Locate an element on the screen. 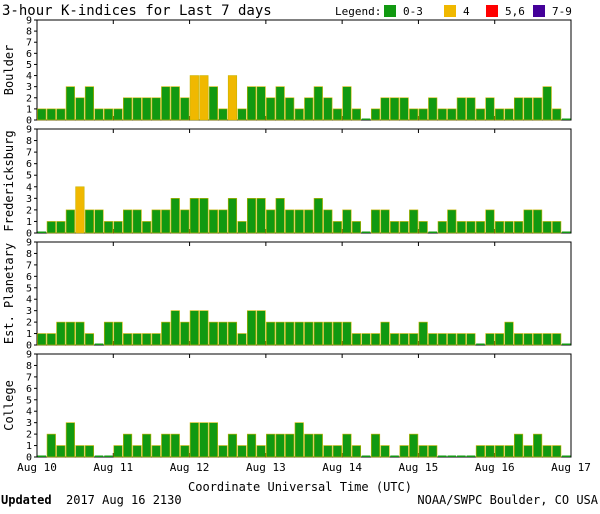  legend-item-label: 0-3 is located at coordinates (413, 11).